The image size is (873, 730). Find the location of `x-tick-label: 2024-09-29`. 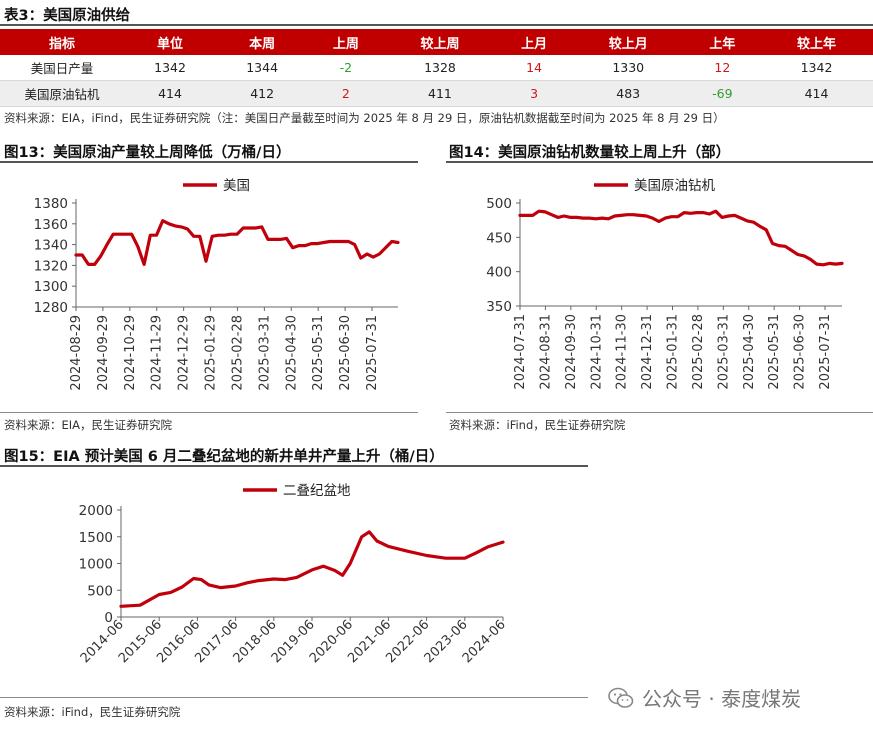

x-tick-label: 2024-09-29 is located at coordinates (103, 353).